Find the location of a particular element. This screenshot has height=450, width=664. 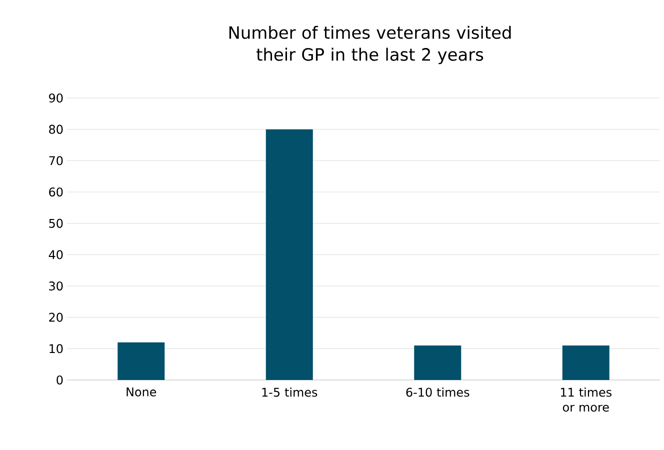

y-tick-label: 80 is located at coordinates (56, 129).